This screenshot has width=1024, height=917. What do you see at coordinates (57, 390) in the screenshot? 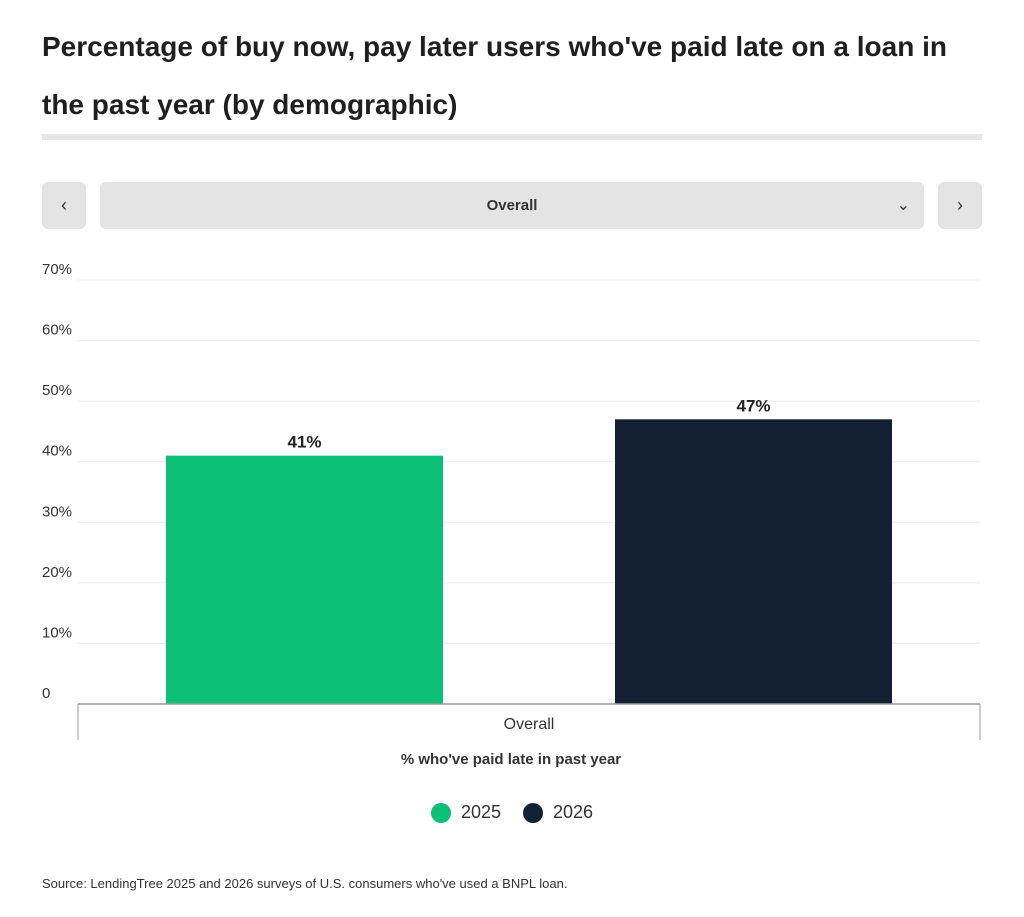
I see `y-tick-label: 50%` at bounding box center [57, 390].